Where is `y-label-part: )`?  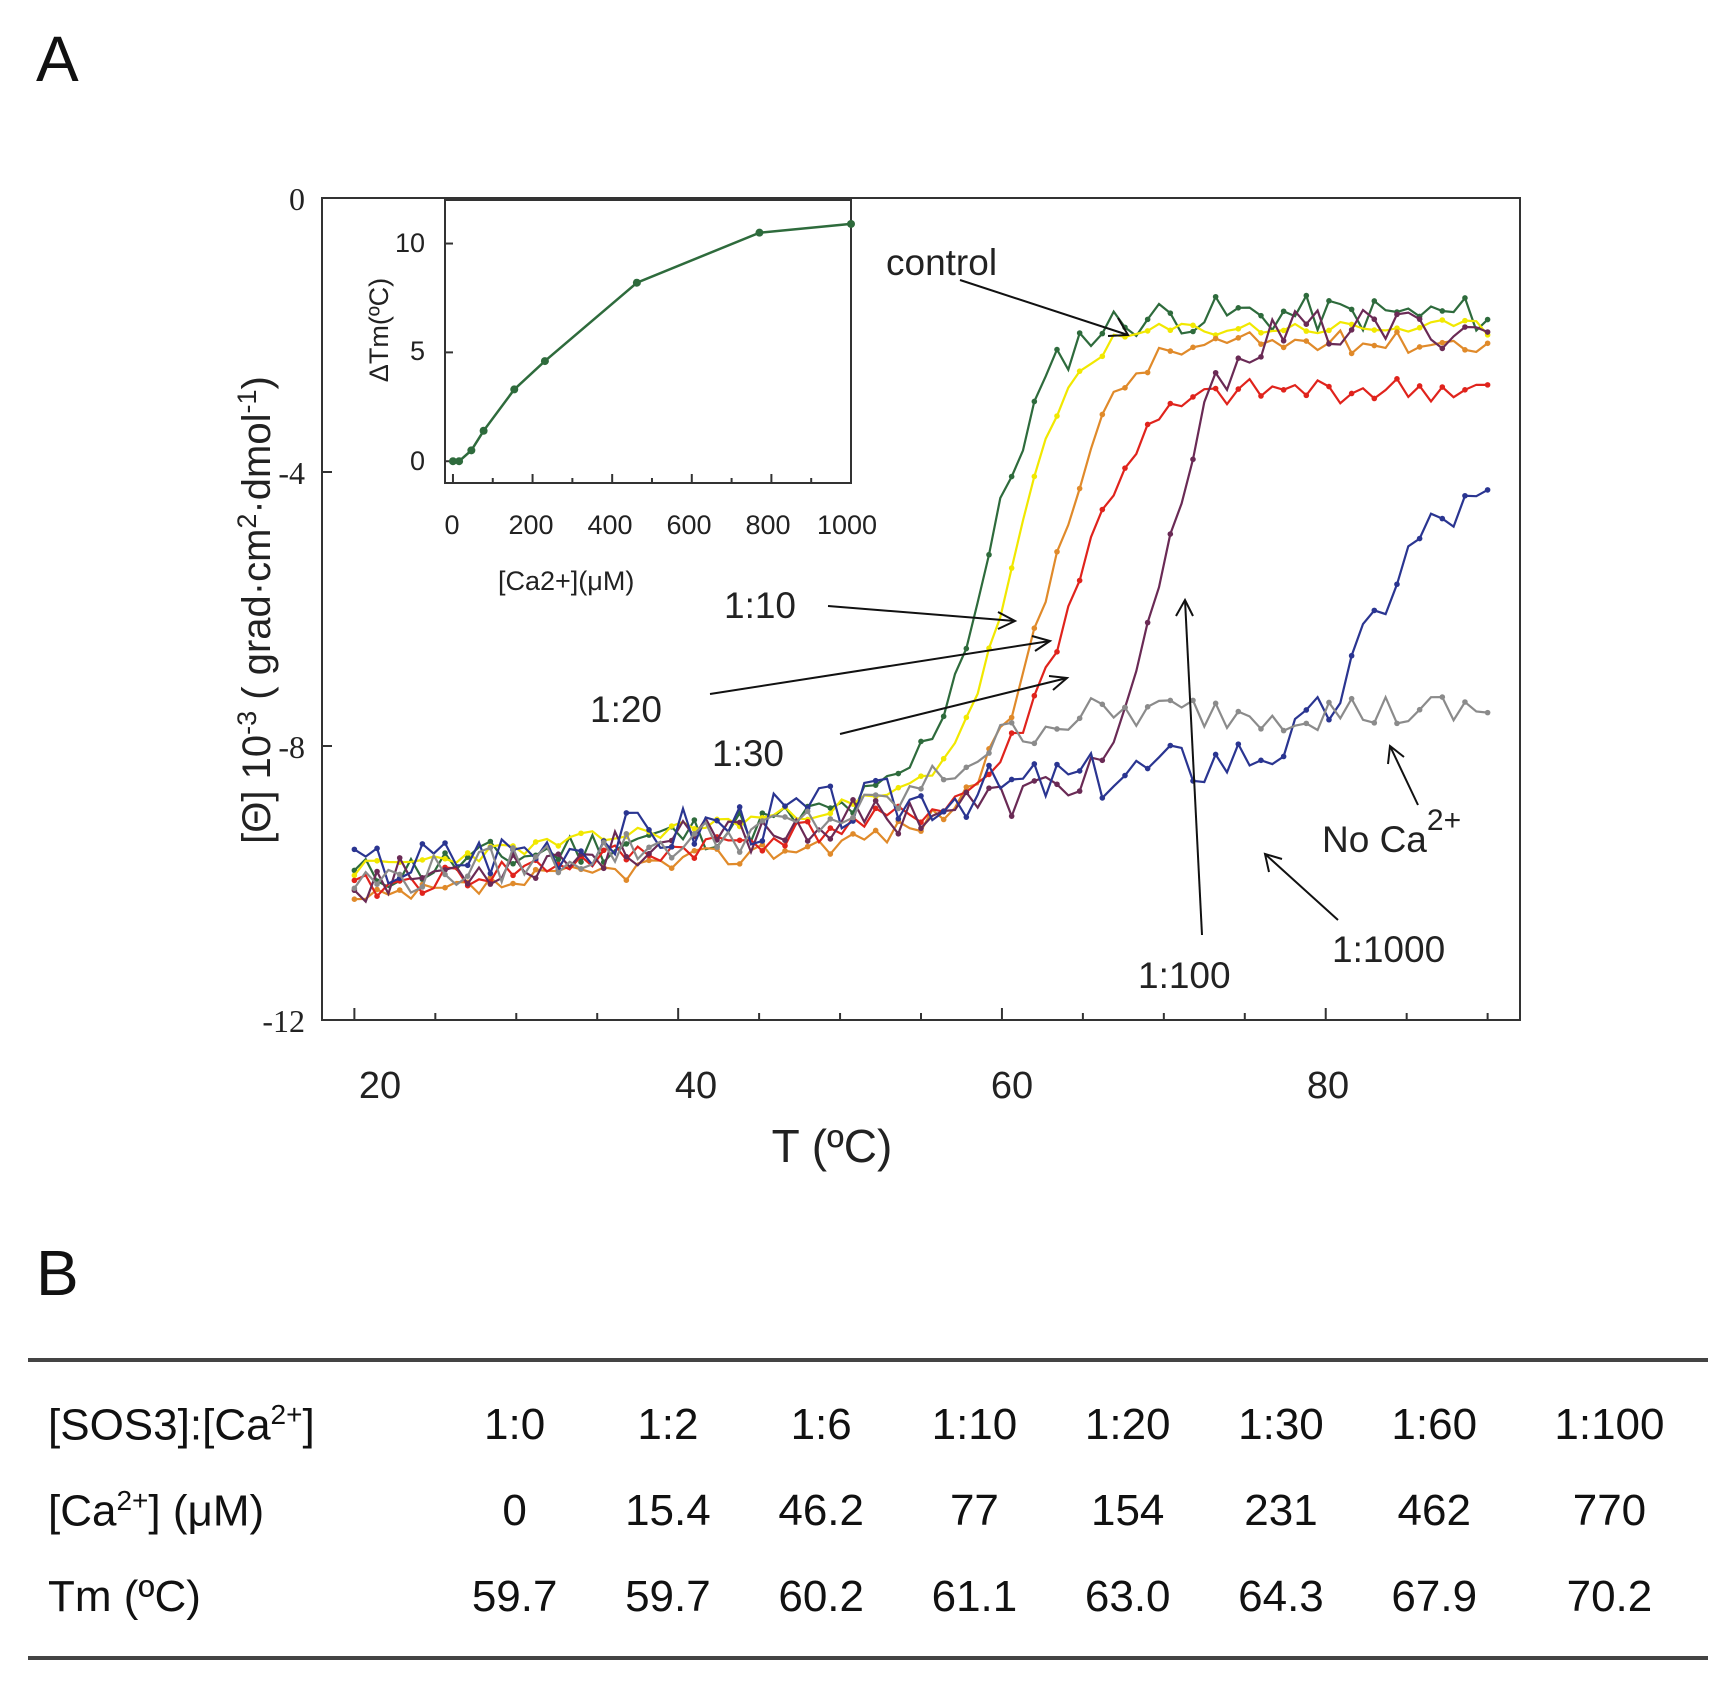 y-label-part: ) is located at coordinates (257, 382).